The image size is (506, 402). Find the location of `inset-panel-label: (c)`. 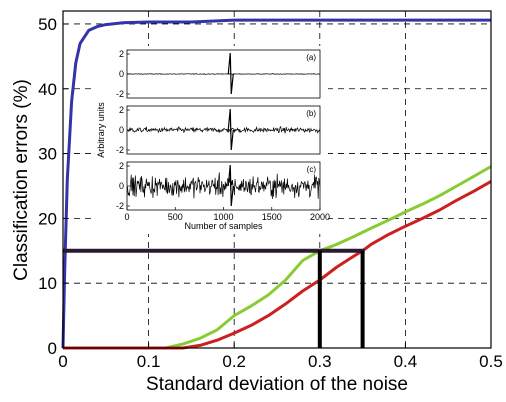

inset-panel-label: (c) is located at coordinates (312, 169).